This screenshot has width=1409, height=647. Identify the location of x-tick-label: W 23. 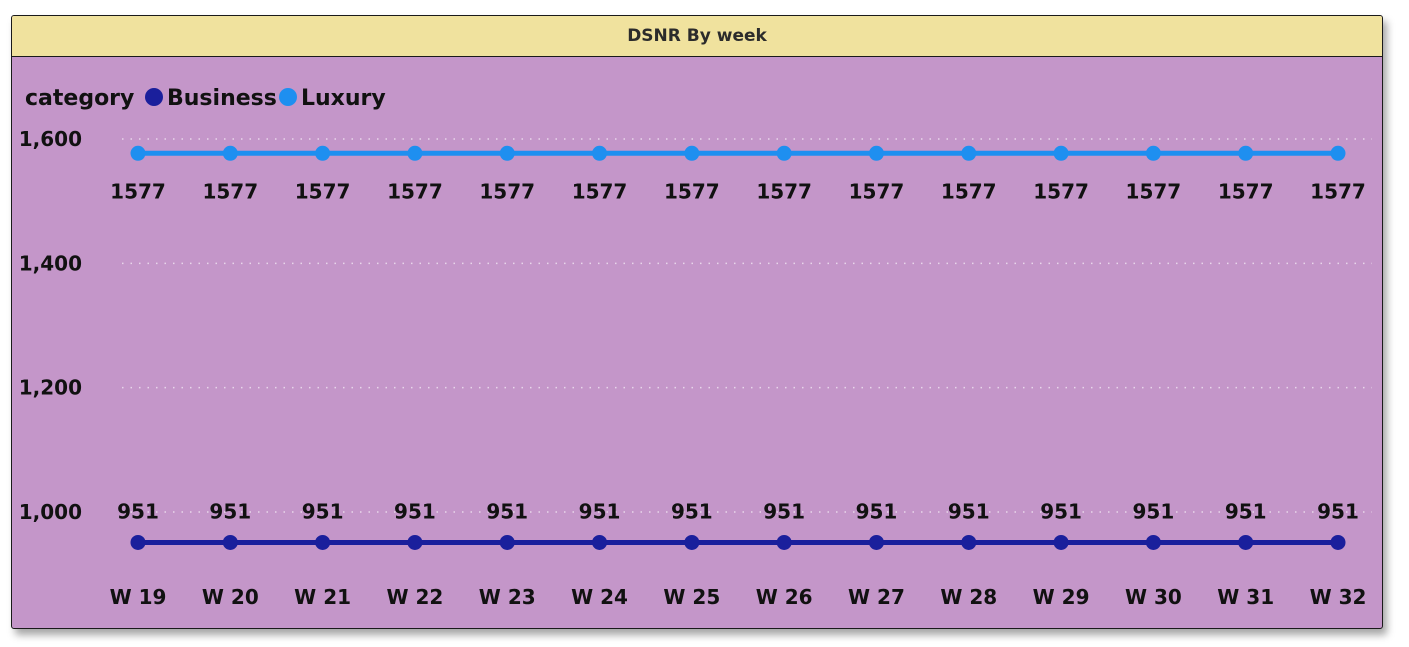
(507, 597).